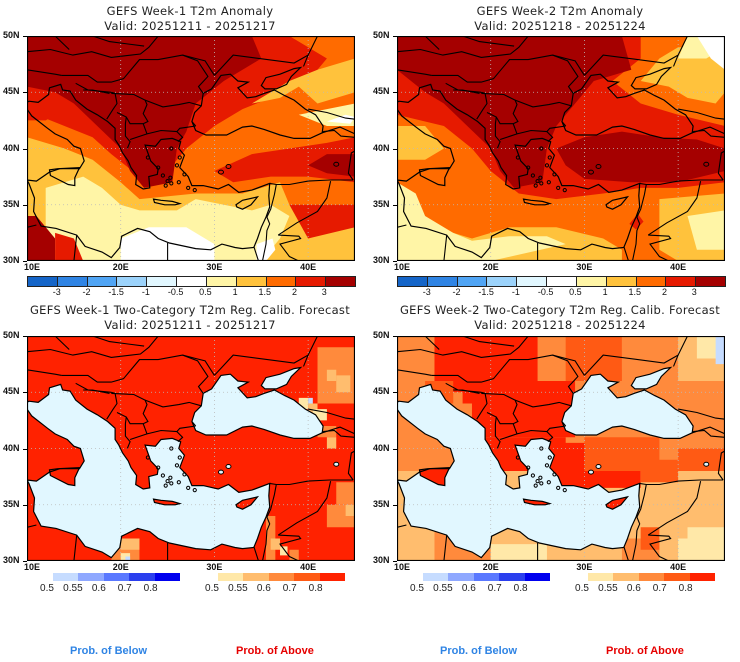  Describe the element at coordinates (584, 567) in the screenshot. I see `x-tick-label: 30E` at that location.